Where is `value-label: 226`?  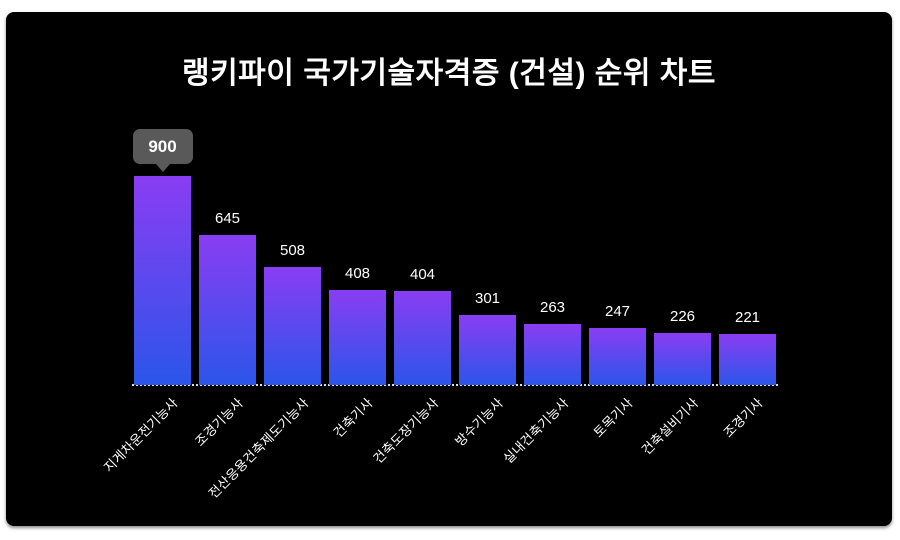 value-label: 226 is located at coordinates (682, 316).